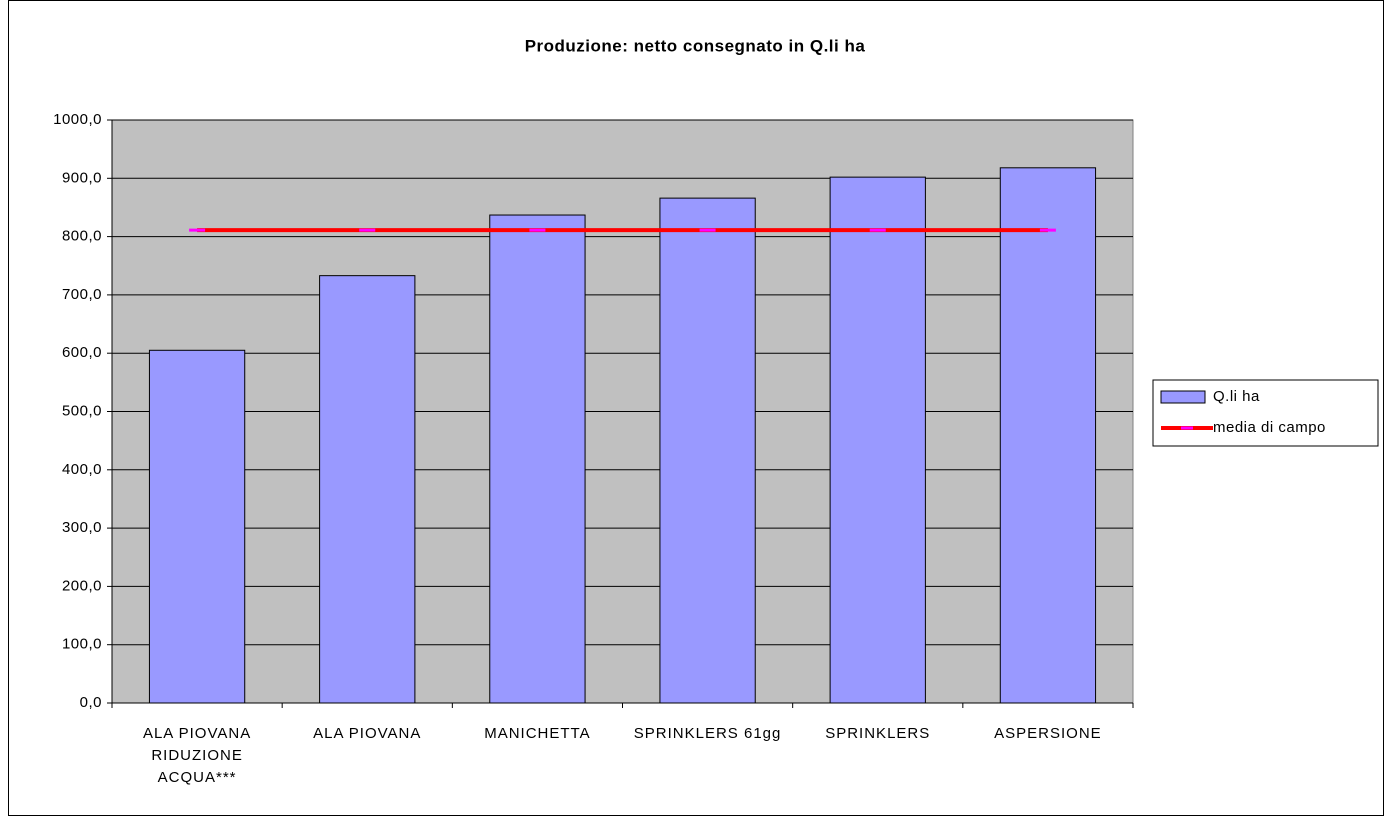 This screenshot has width=1391, height=820. What do you see at coordinates (367, 733) in the screenshot?
I see `x-tick-label: ALA PIOVANA` at bounding box center [367, 733].